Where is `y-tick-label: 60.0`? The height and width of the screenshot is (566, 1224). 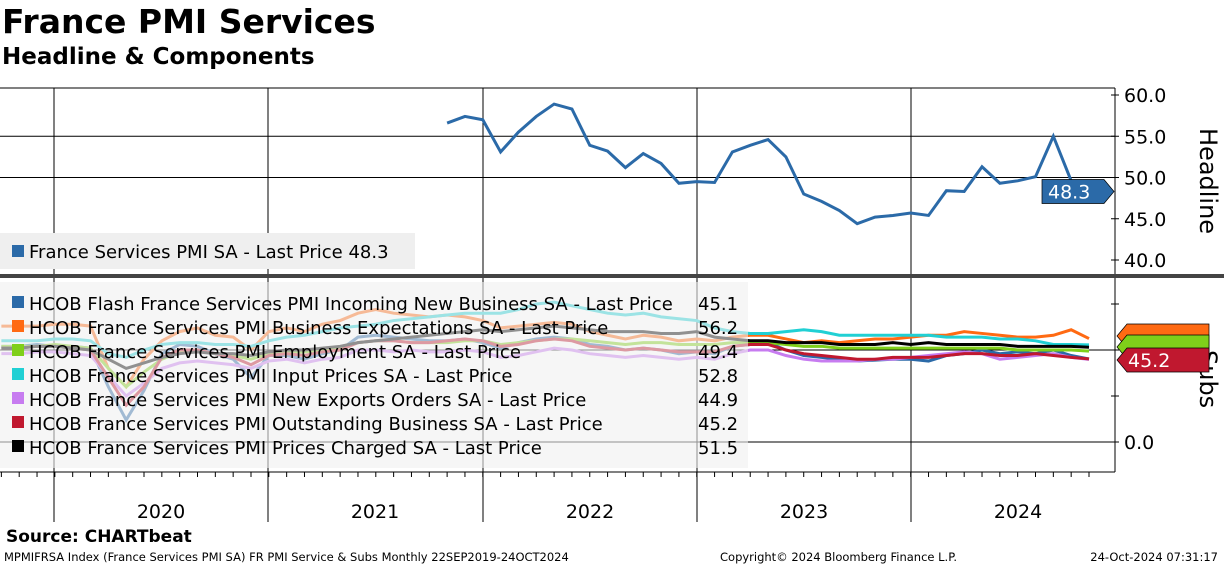 y-tick-label: 60.0 is located at coordinates (1145, 96).